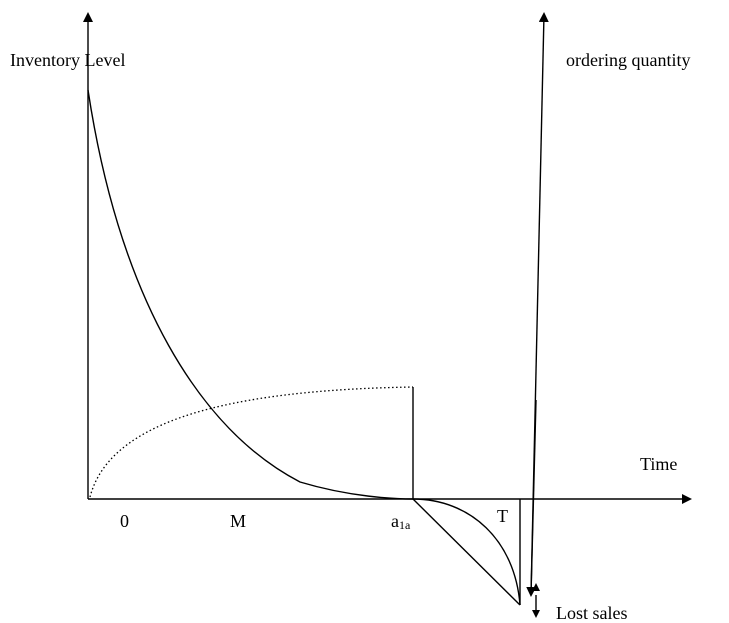 The width and height of the screenshot is (729, 623). Describe the element at coordinates (592, 613) in the screenshot. I see `lost-sales-label: Lost sales` at that location.